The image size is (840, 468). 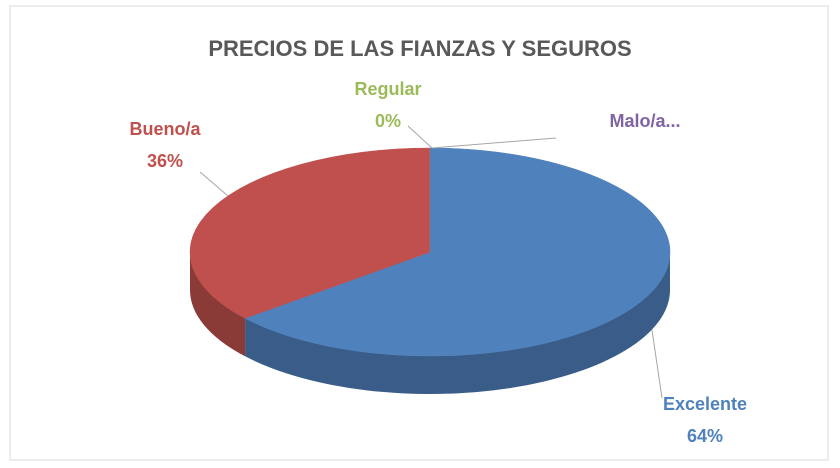 I want to click on value-label: 36%, so click(x=165, y=161).